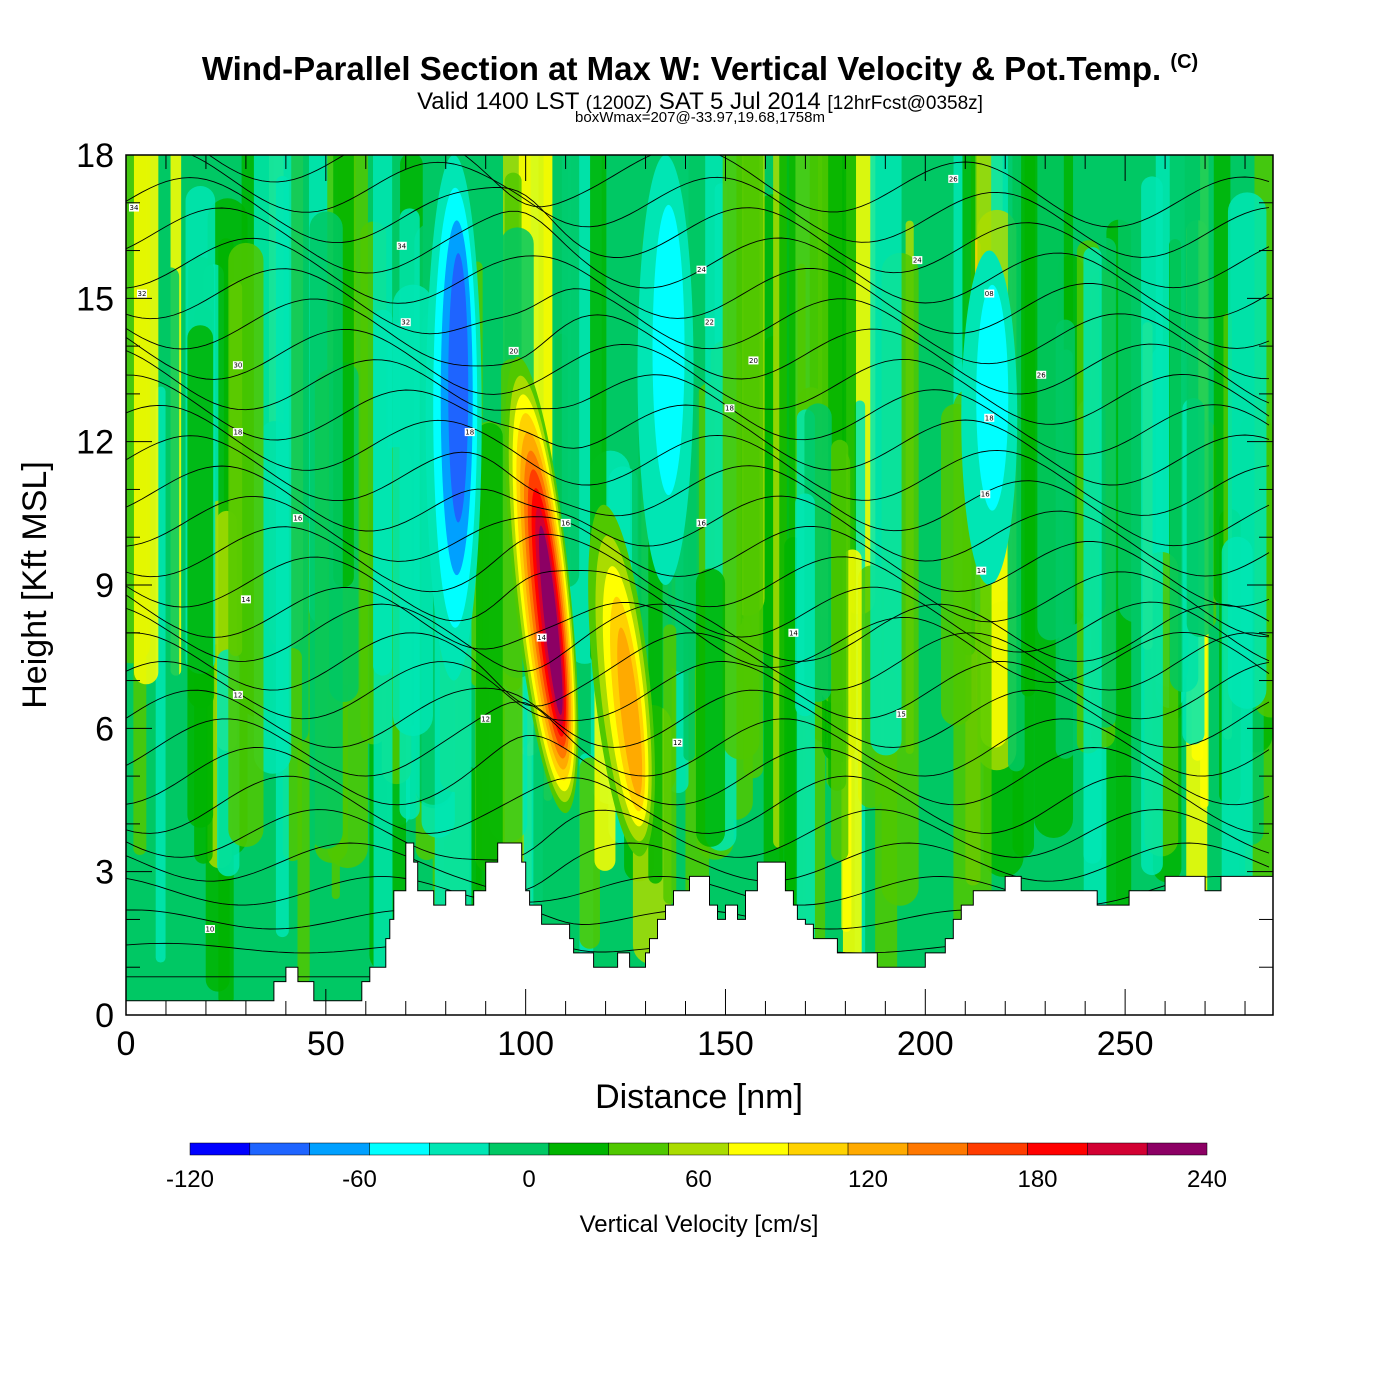 The height and width of the screenshot is (1400, 1400). What do you see at coordinates (699, 1097) in the screenshot?
I see `x-axis-label: Distance [nm]` at bounding box center [699, 1097].